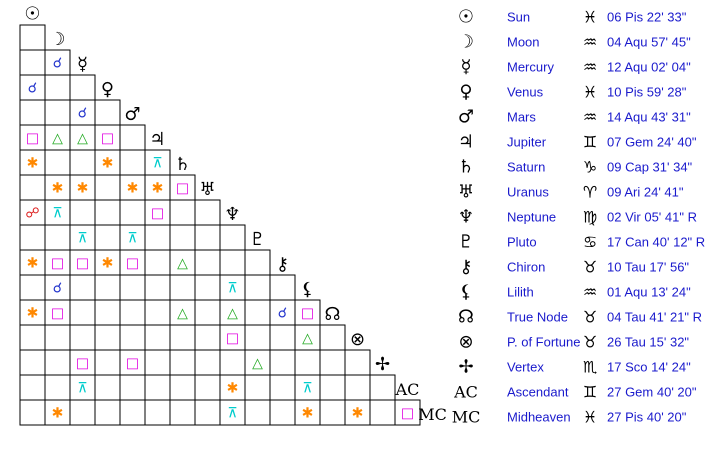  I want to click on list-glyph: ♃, so click(466, 142).